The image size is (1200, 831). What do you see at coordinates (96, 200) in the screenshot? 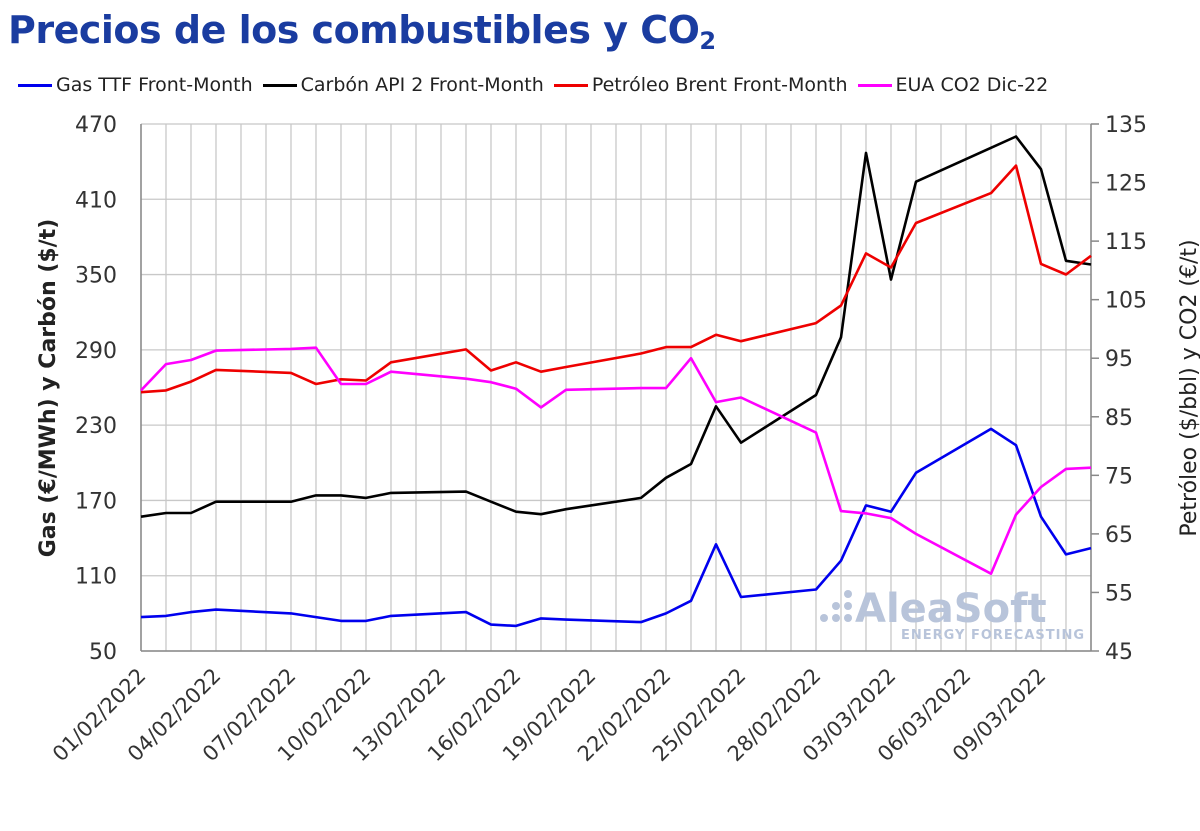
I see `y-tick-label-left: 410` at bounding box center [96, 200].